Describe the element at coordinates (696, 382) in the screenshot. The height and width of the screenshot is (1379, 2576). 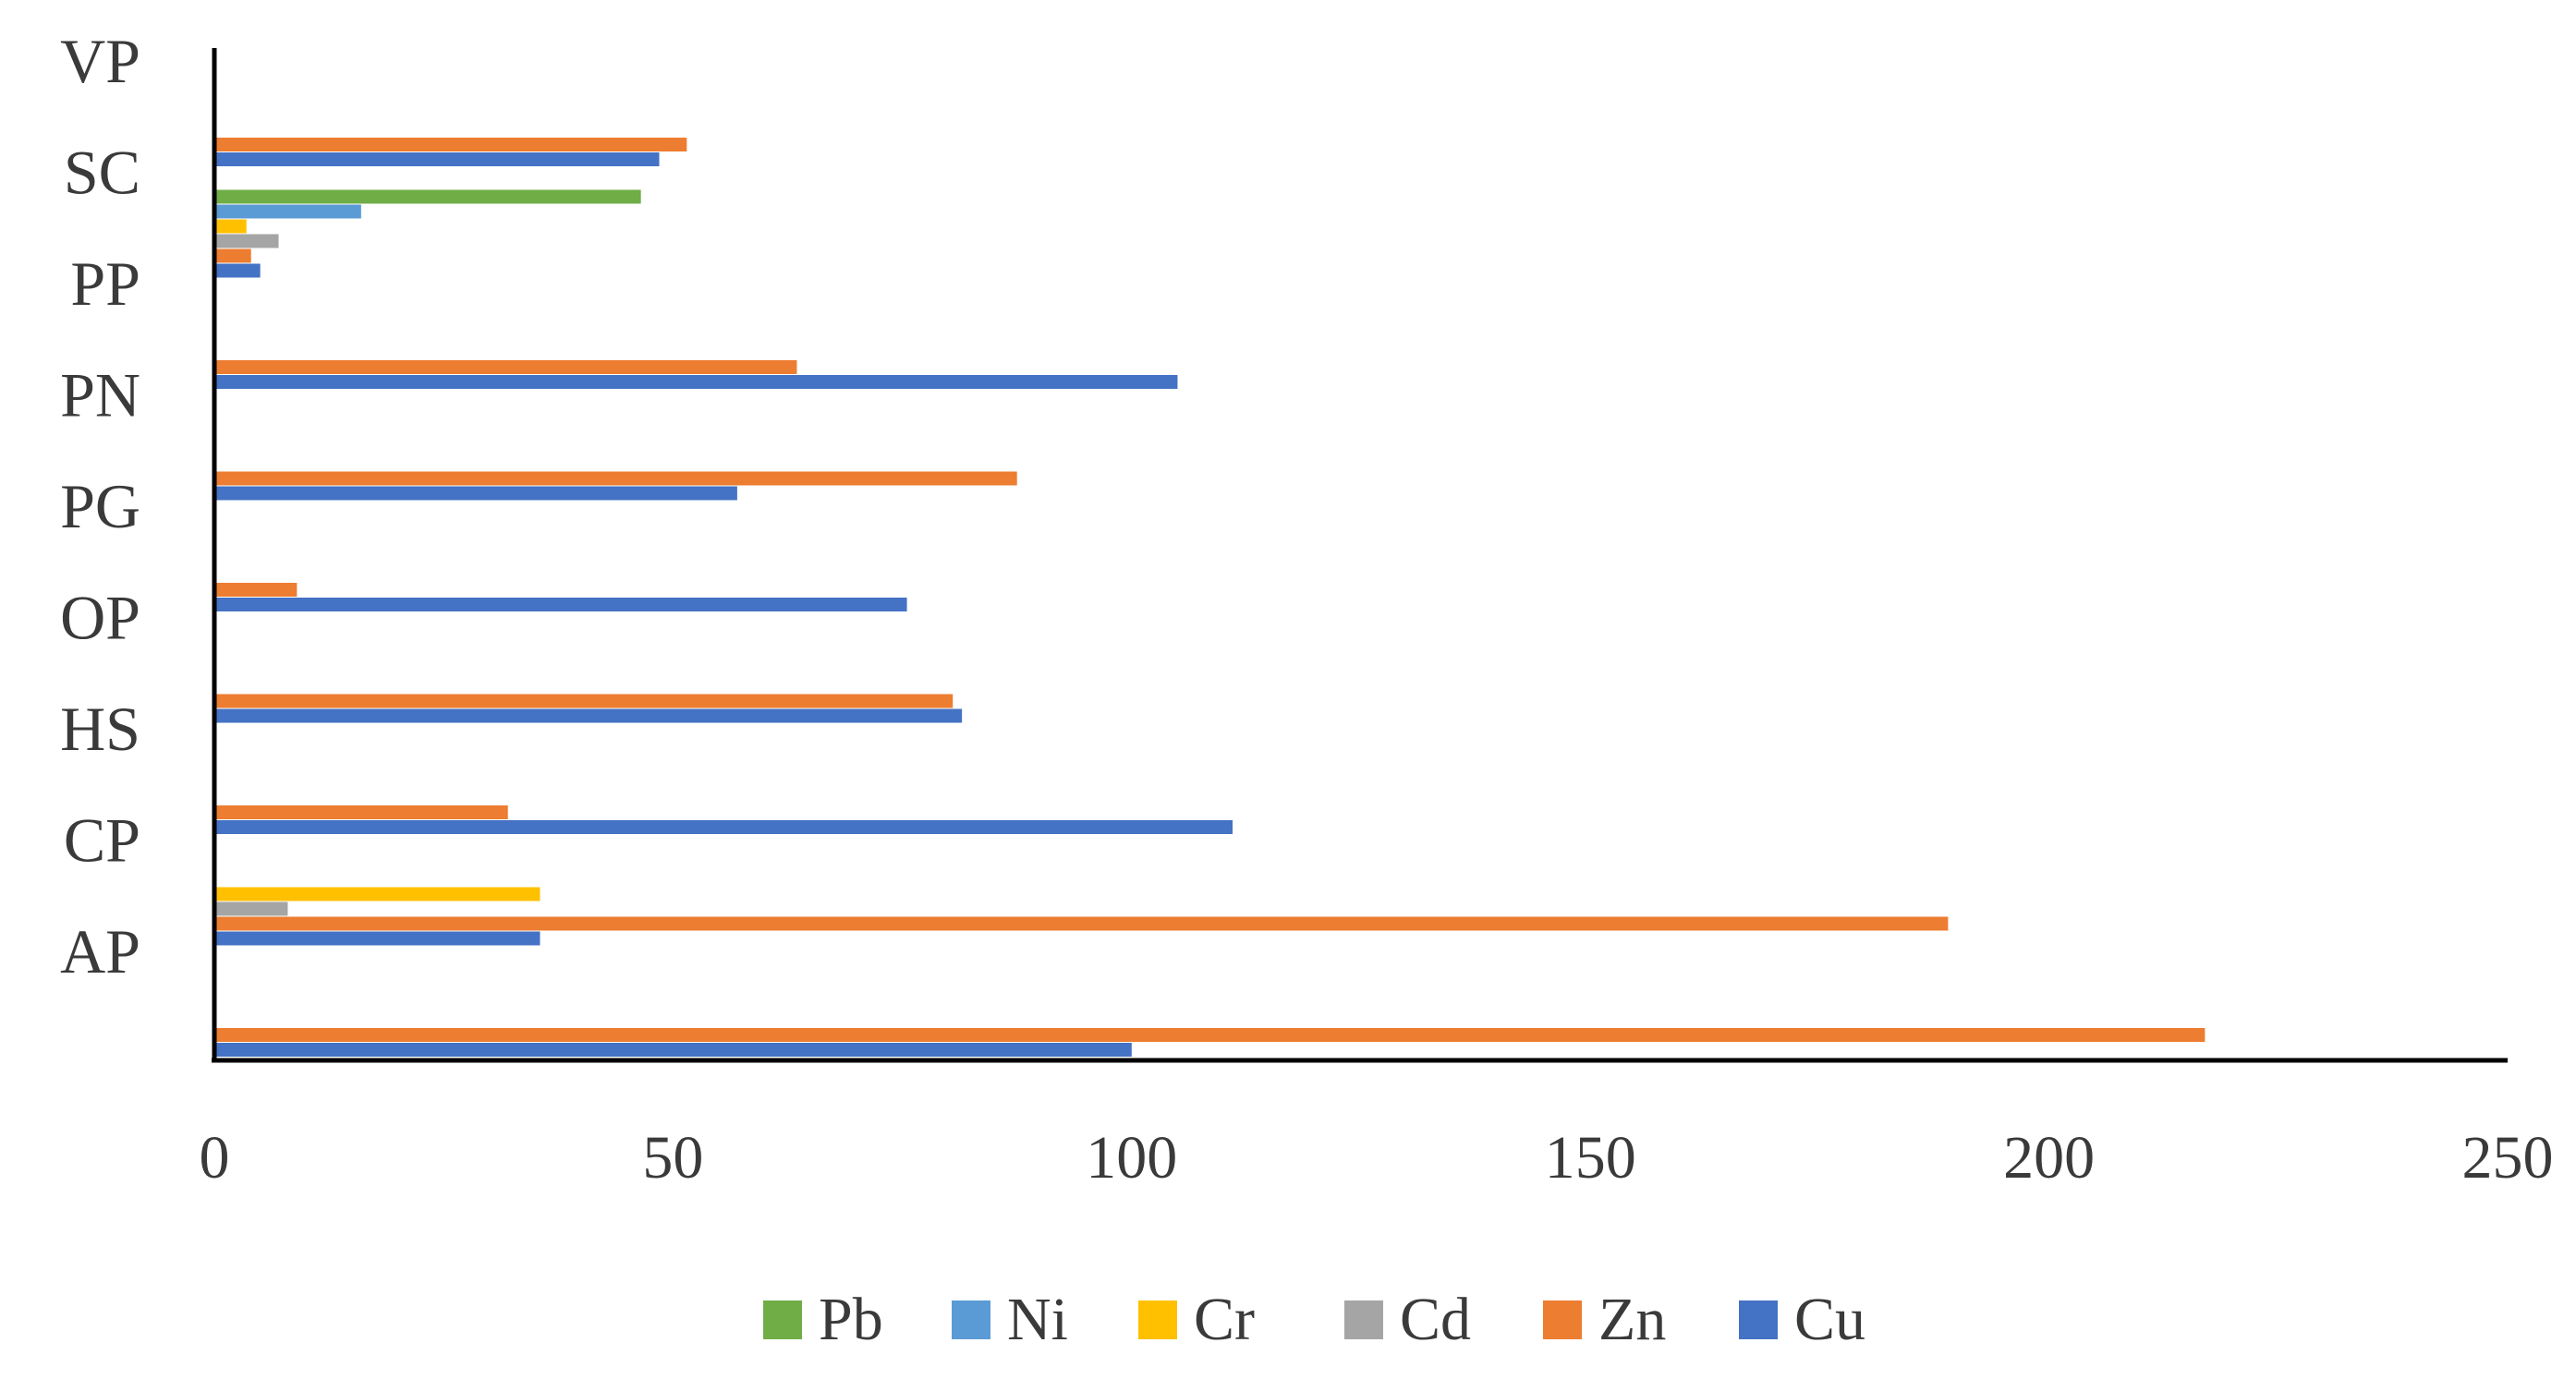
I see `bar-pp-cu` at that location.